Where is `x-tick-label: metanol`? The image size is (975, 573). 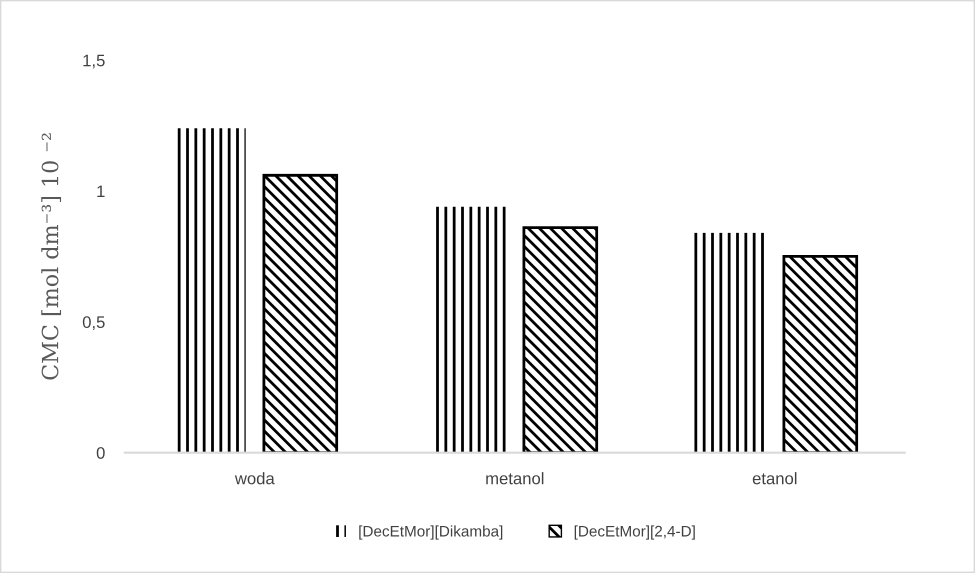
x-tick-label: metanol is located at coordinates (515, 478).